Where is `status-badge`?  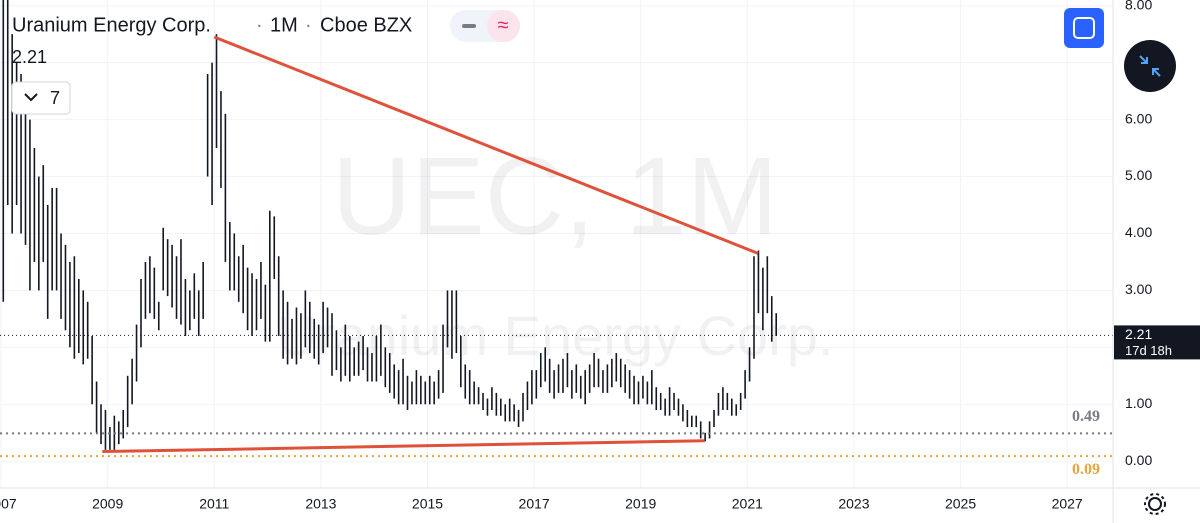 status-badge is located at coordinates (503, 26).